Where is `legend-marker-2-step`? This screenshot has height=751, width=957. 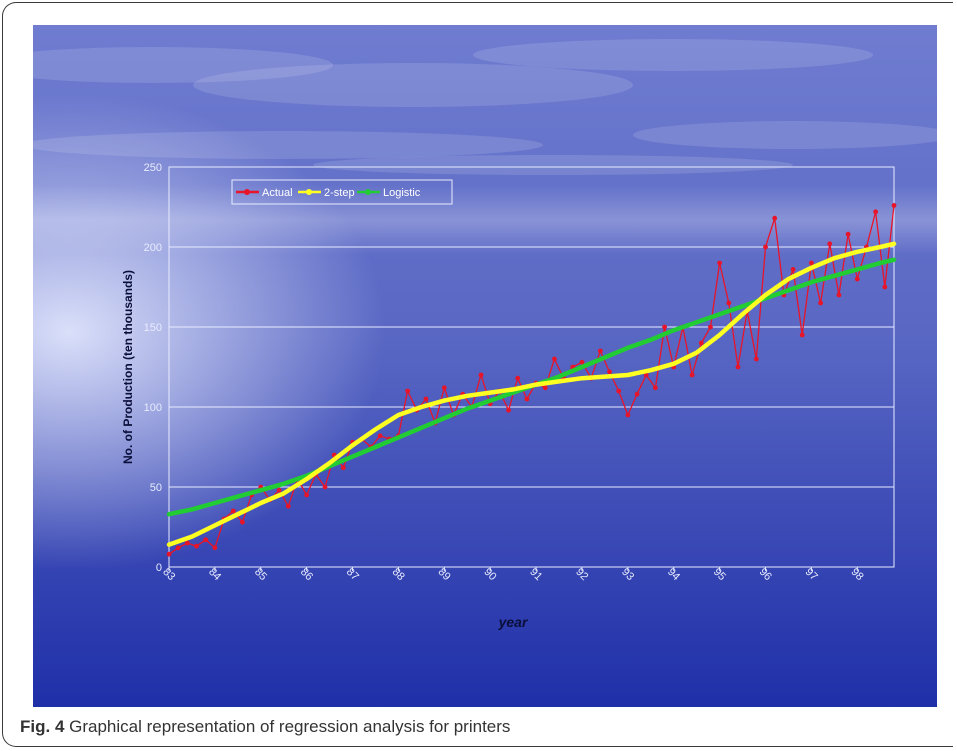 legend-marker-2-step is located at coordinates (309, 192).